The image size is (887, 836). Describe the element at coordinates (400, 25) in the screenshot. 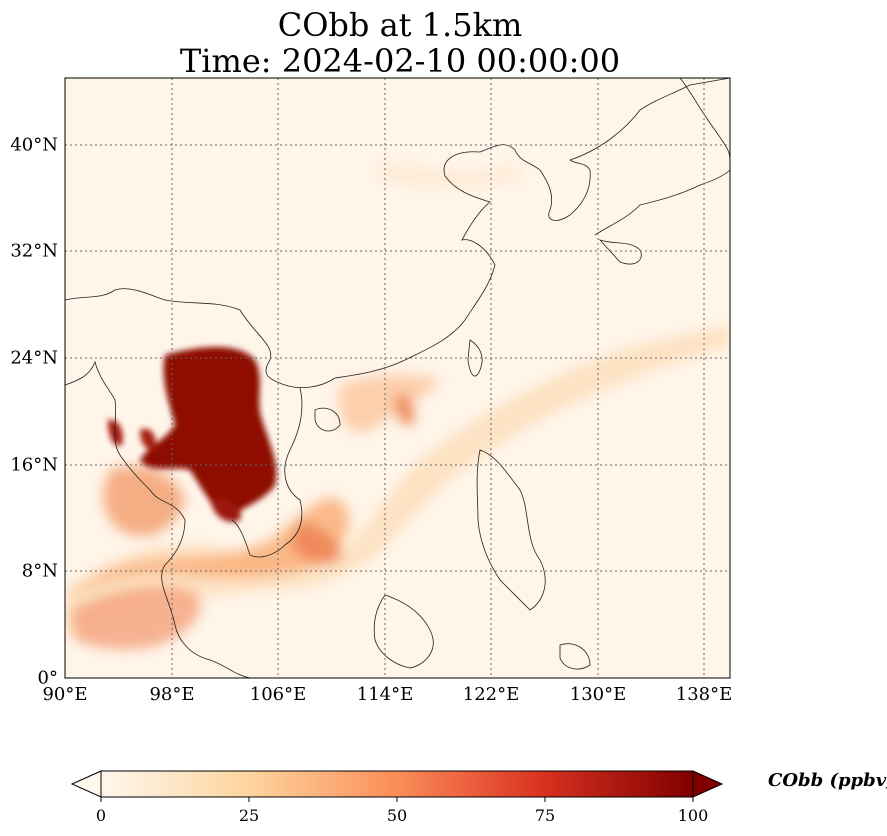

I see `map-title-line1: CObb at 1.5km` at that location.